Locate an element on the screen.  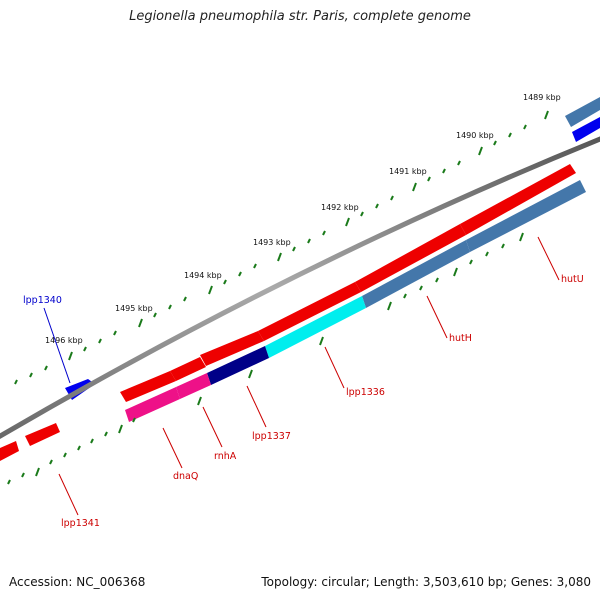
tick-label: 1494 kbp is located at coordinates (203, 275).